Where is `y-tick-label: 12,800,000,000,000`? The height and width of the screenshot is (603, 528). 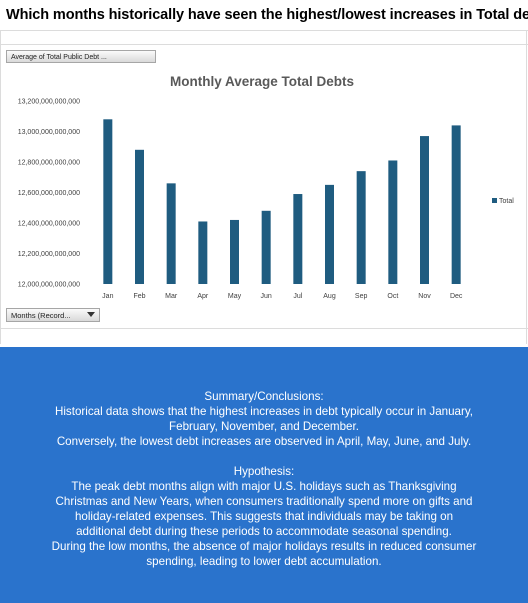 y-tick-label: 12,800,000,000,000 is located at coordinates (49, 163).